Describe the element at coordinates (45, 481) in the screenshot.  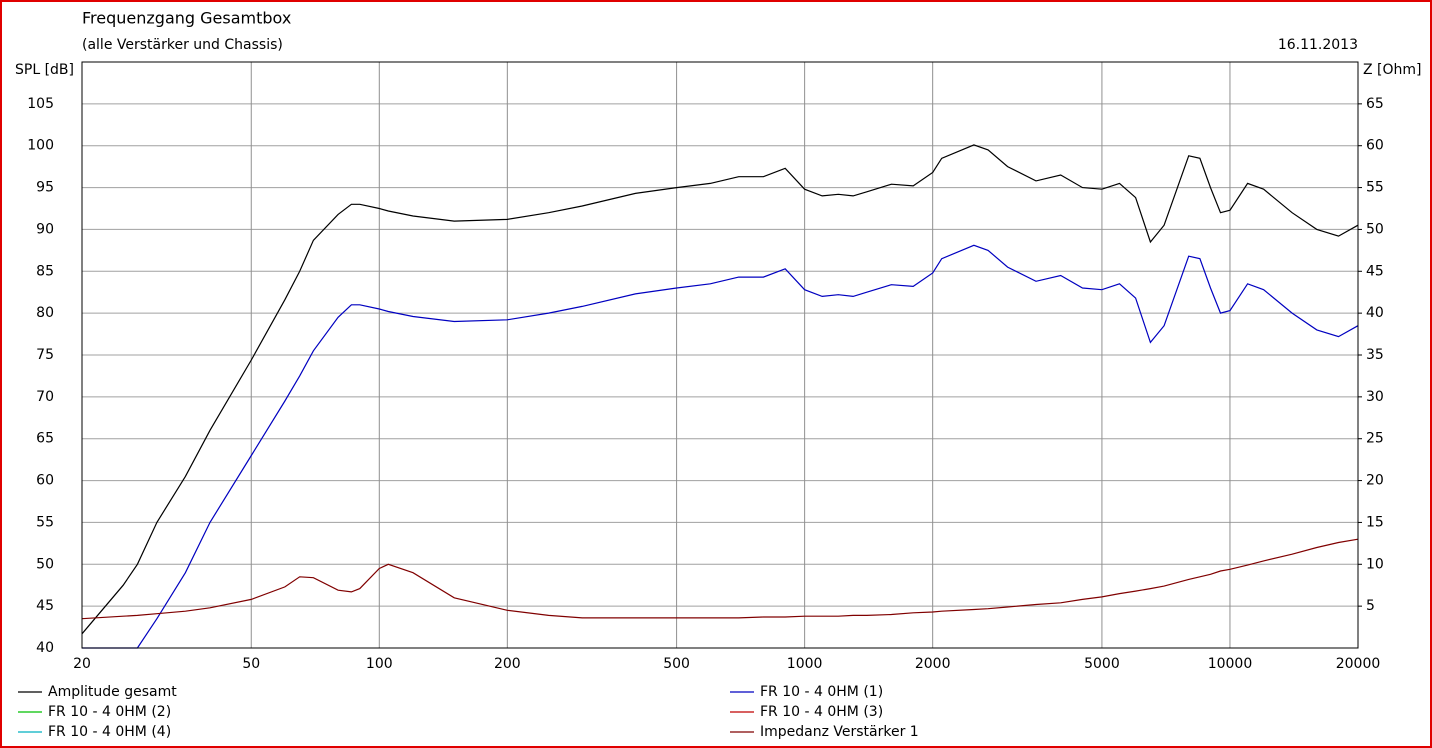
I see `y-tick-label: 60` at that location.